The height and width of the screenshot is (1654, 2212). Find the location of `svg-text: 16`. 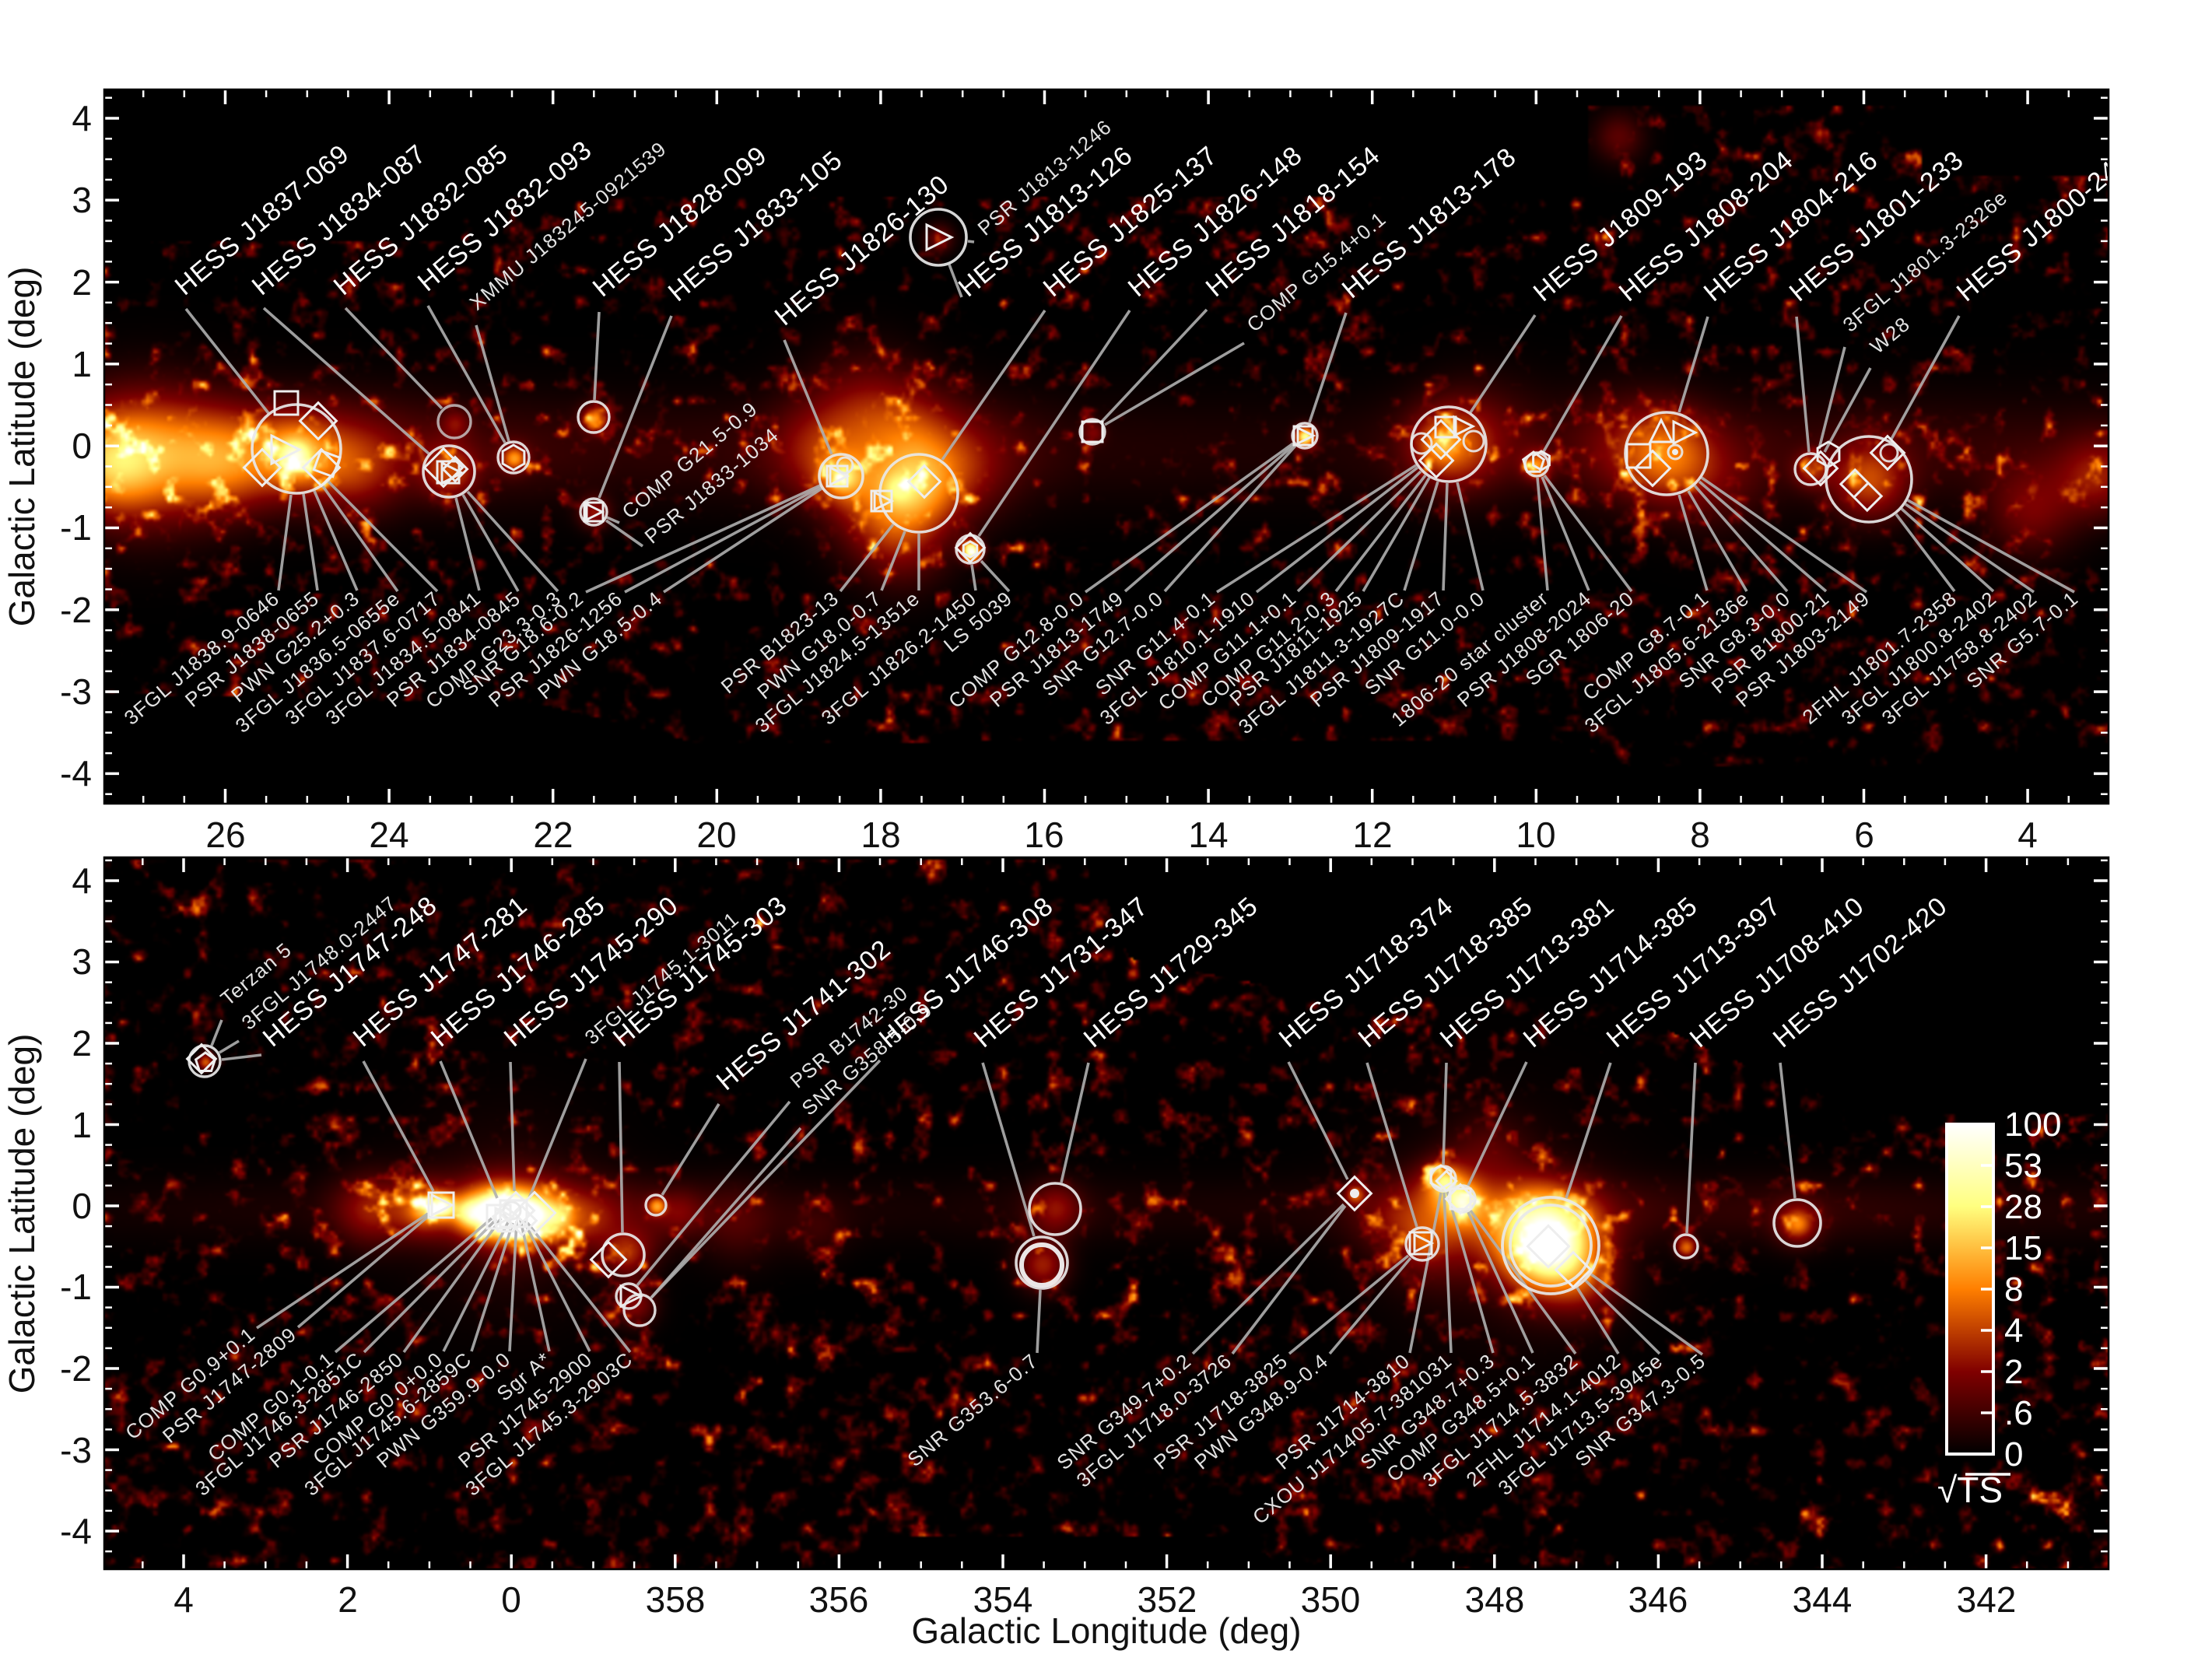

svg-text: 16 is located at coordinates (1044, 835).